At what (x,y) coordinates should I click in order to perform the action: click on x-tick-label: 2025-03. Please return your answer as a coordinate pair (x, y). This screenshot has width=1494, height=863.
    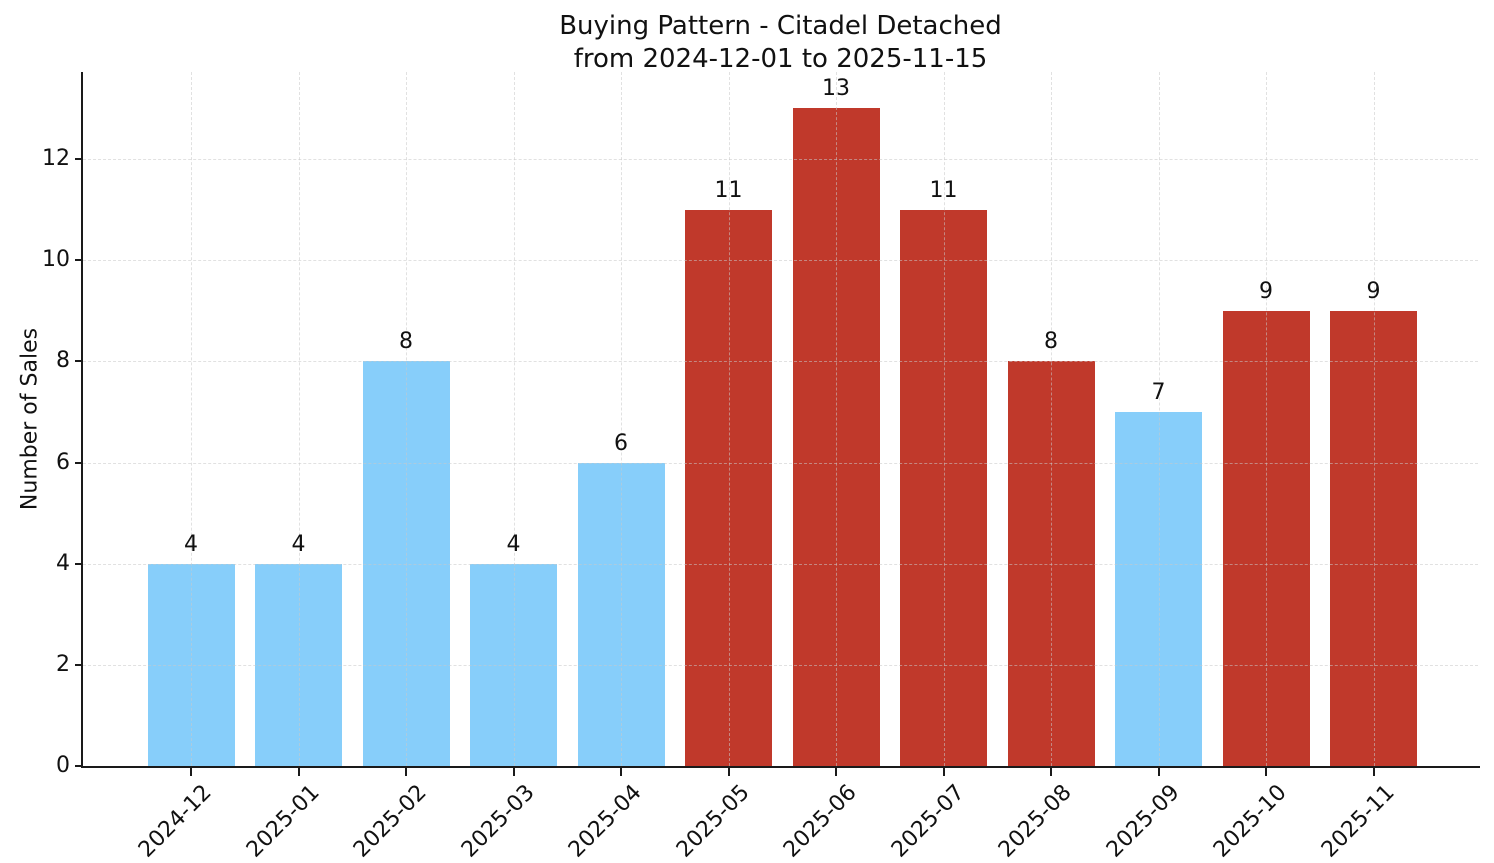
    Looking at the image, I should click on (498, 821).